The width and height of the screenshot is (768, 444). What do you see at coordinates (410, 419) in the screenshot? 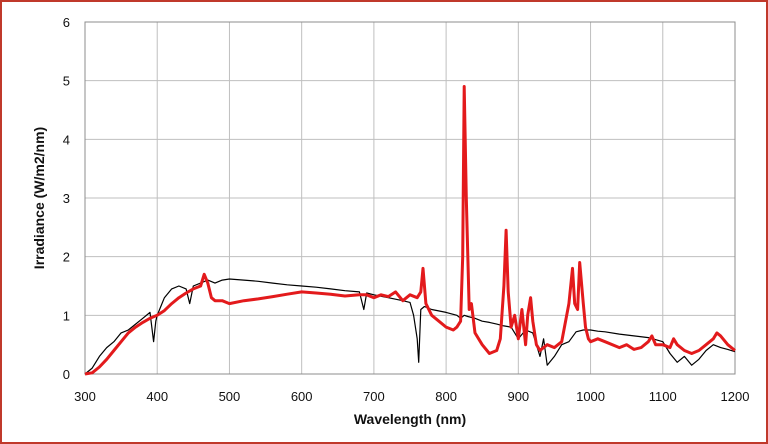
I see `x-axis-title: Wavelength (nm)` at bounding box center [410, 419].